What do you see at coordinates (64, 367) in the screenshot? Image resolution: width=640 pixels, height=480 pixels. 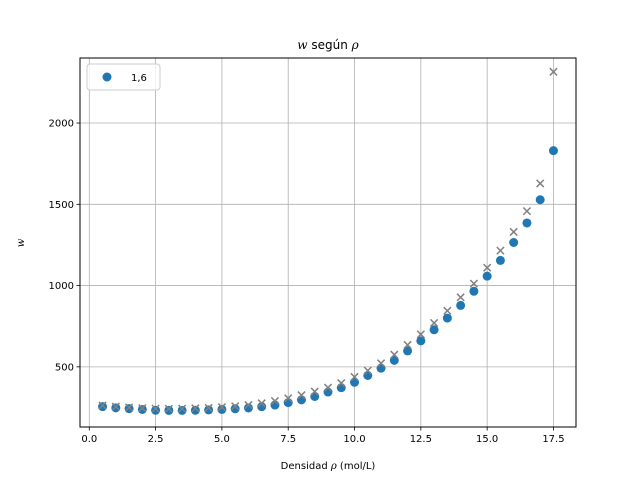 I see `y-tick-label: 500` at bounding box center [64, 367].